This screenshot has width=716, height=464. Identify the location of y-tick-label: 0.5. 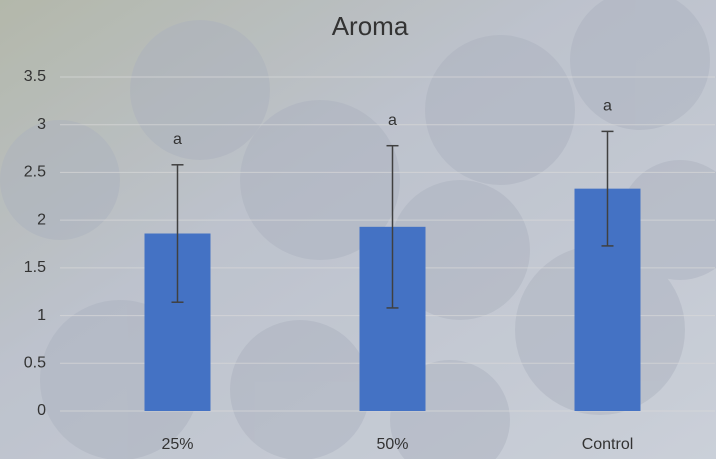
(35, 363).